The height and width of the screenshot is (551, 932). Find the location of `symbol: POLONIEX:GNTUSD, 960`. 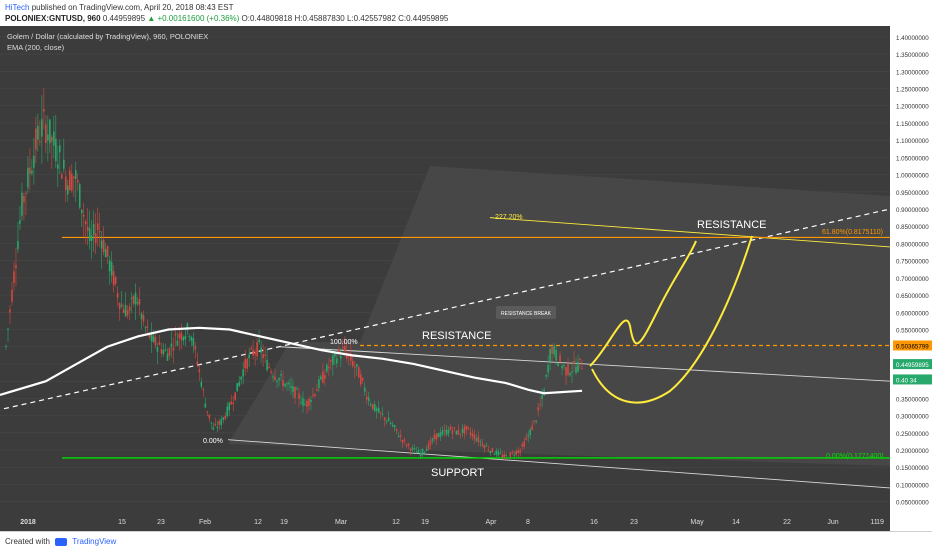

symbol: POLONIEX:GNTUSD, 960 is located at coordinates (53, 18).